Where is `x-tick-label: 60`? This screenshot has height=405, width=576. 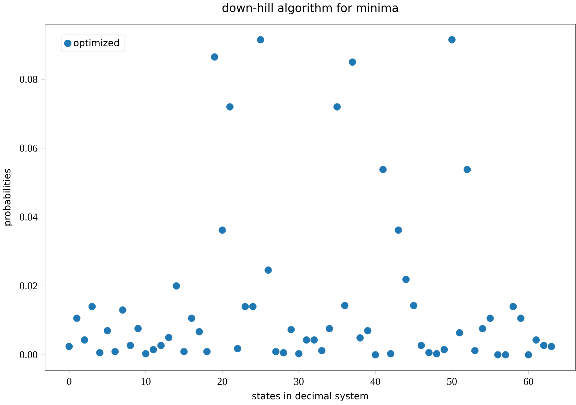
x-tick-label: 60 is located at coordinates (529, 382).